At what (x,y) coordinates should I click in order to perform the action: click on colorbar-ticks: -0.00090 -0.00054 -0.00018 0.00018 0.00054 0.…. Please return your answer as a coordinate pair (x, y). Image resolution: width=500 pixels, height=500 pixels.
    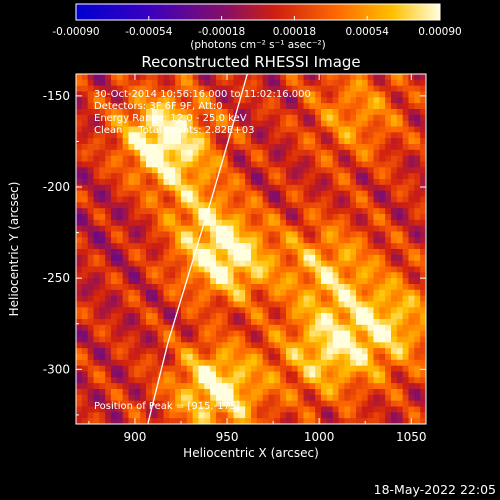
    Looking at the image, I should click on (257, 27).